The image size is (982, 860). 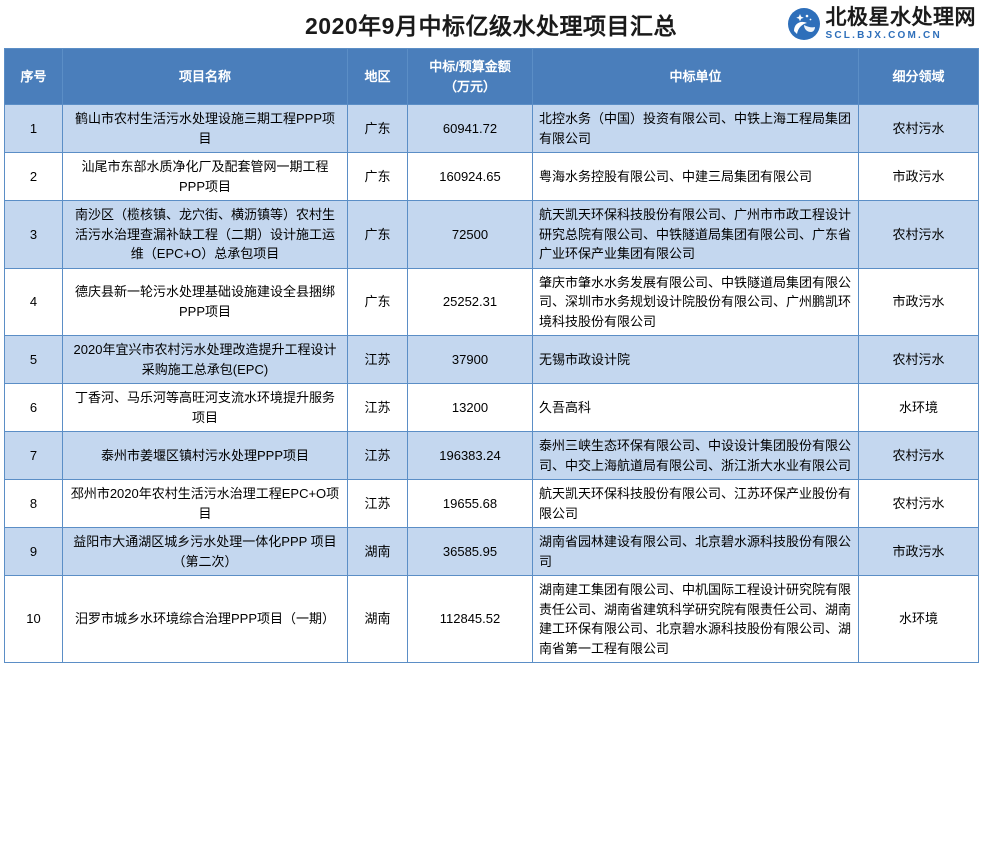 I want to click on brand-url: SCL.BJX.COM.CN, so click(x=883, y=35).